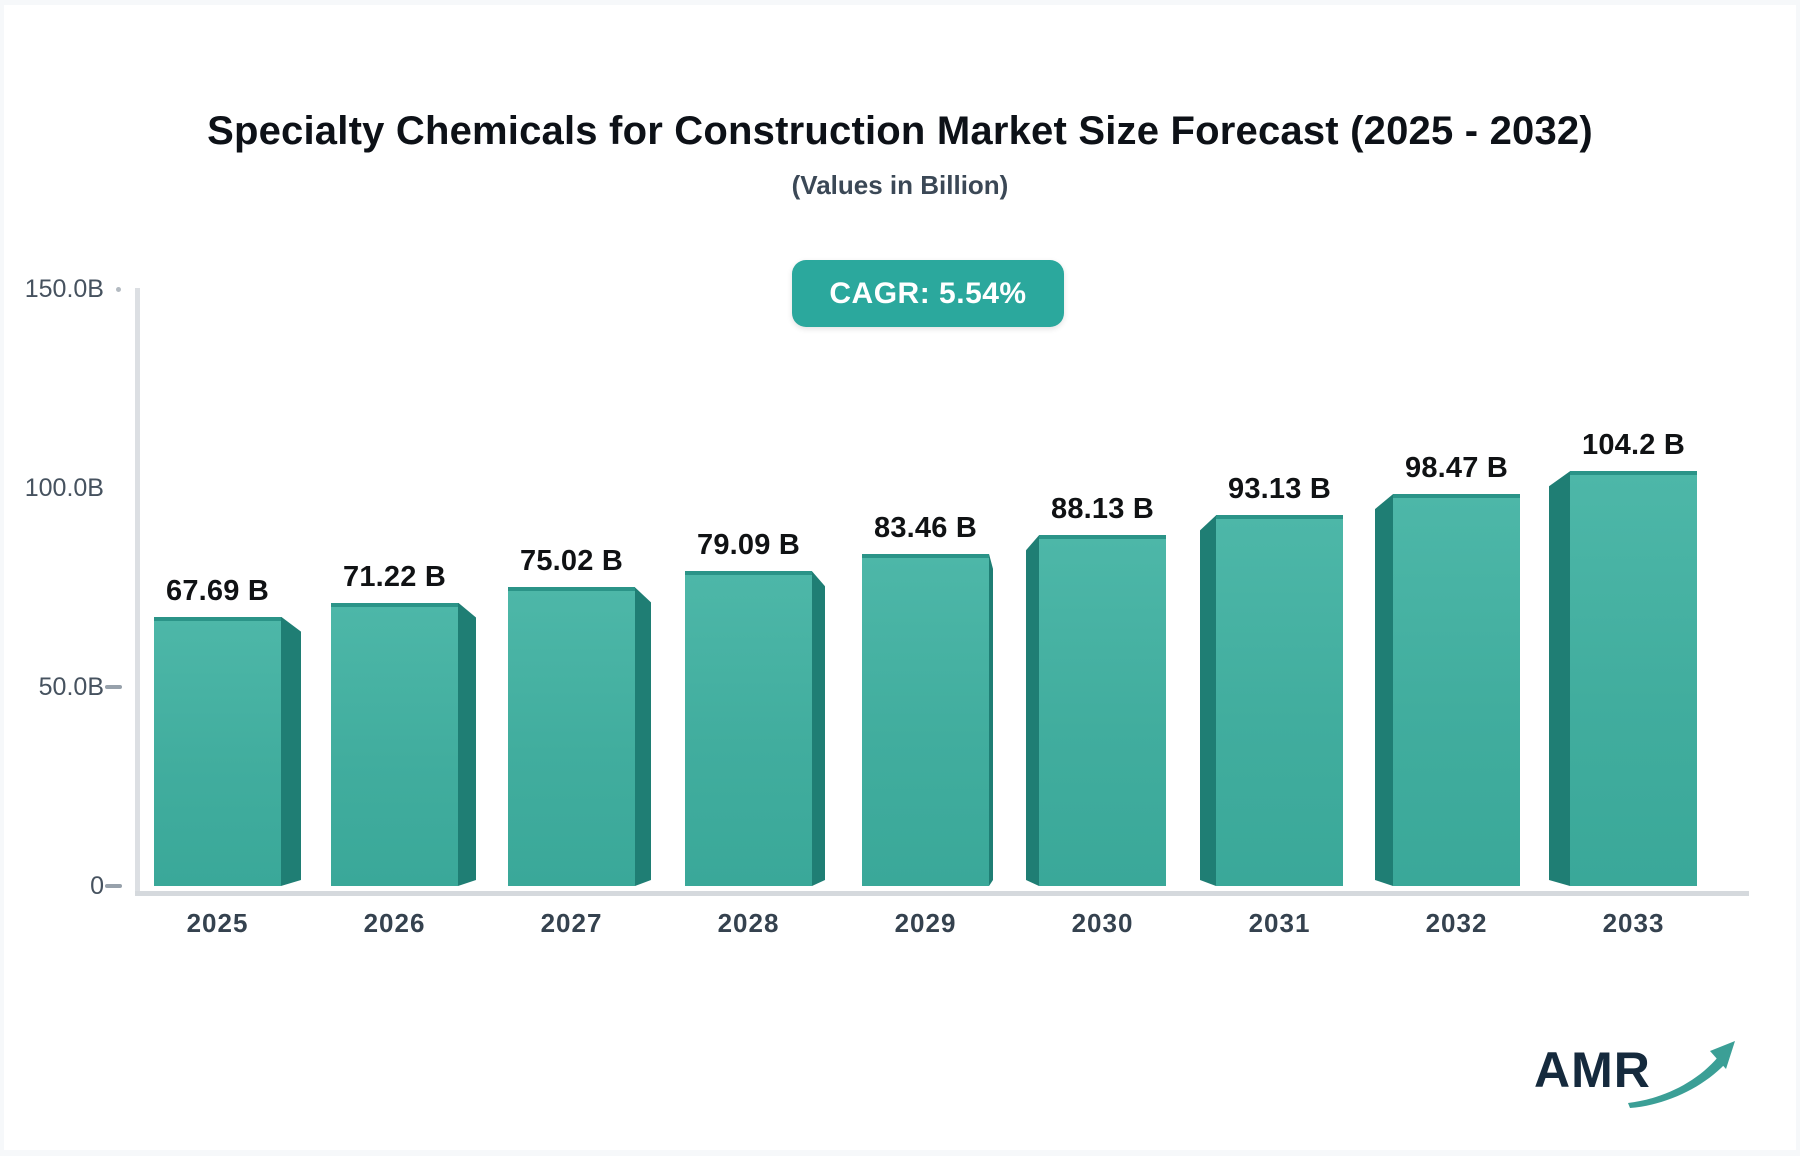  Describe the element at coordinates (1032, 710) in the screenshot. I see `bar-side-face-2030` at that location.